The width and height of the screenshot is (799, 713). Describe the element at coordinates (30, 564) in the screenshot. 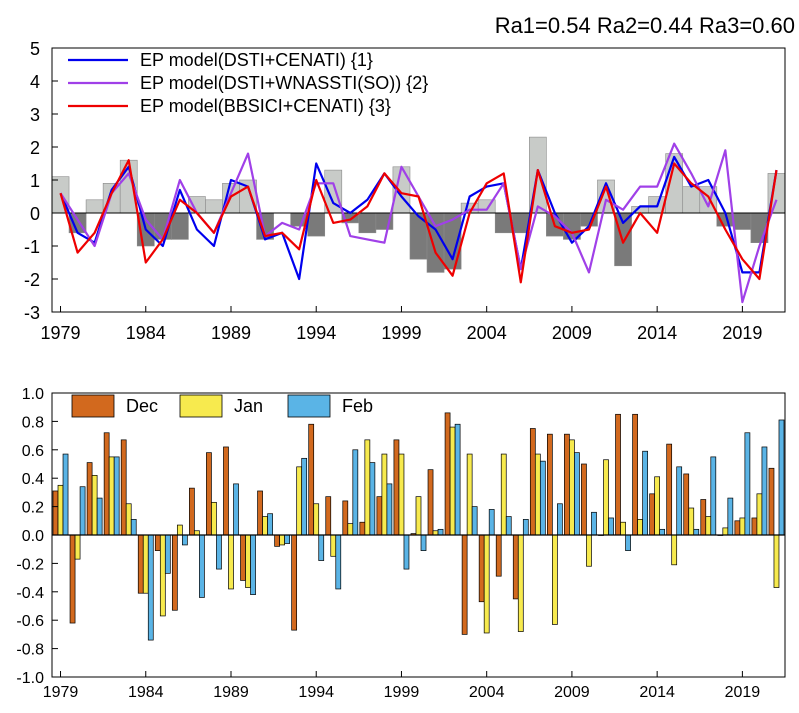

I see `y-tick-label: -0.2` at that location.